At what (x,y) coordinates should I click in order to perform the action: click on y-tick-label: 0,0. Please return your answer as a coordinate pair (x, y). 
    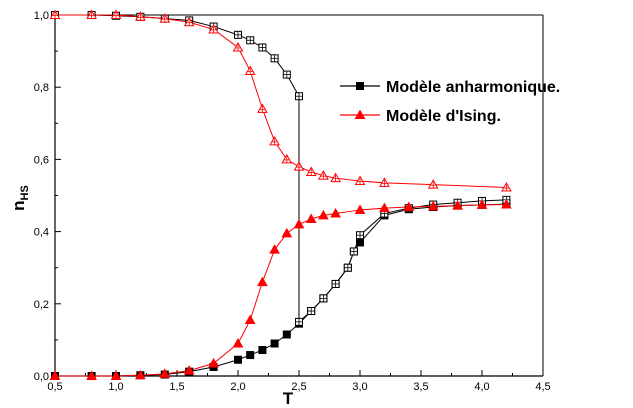
    Looking at the image, I should click on (41, 377).